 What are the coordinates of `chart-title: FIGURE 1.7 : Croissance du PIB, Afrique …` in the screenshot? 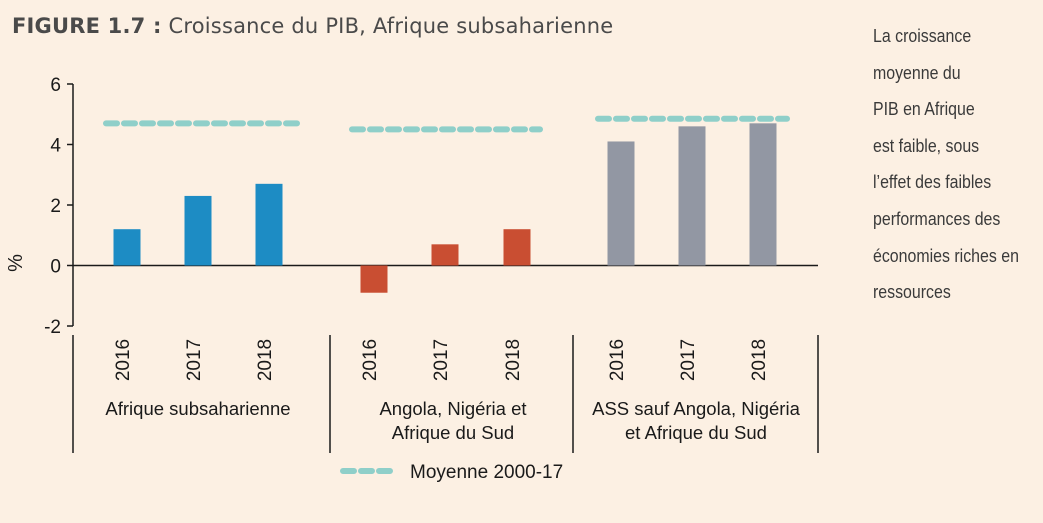 It's located at (312, 26).